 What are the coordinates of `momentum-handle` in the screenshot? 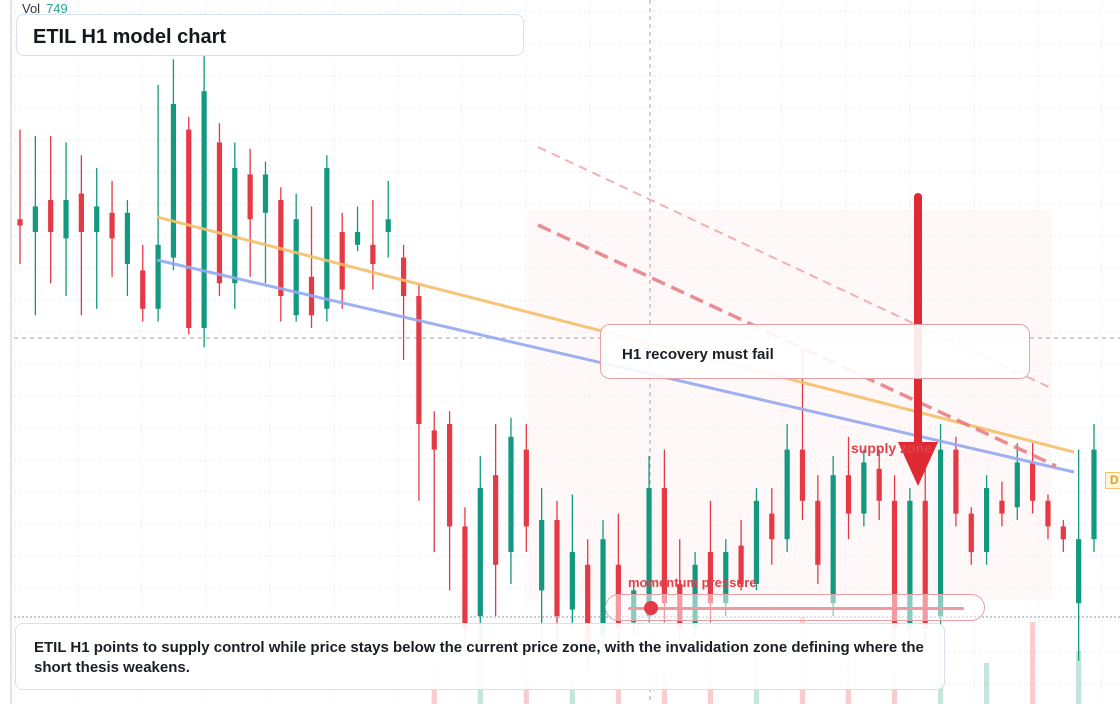 It's located at (651, 608).